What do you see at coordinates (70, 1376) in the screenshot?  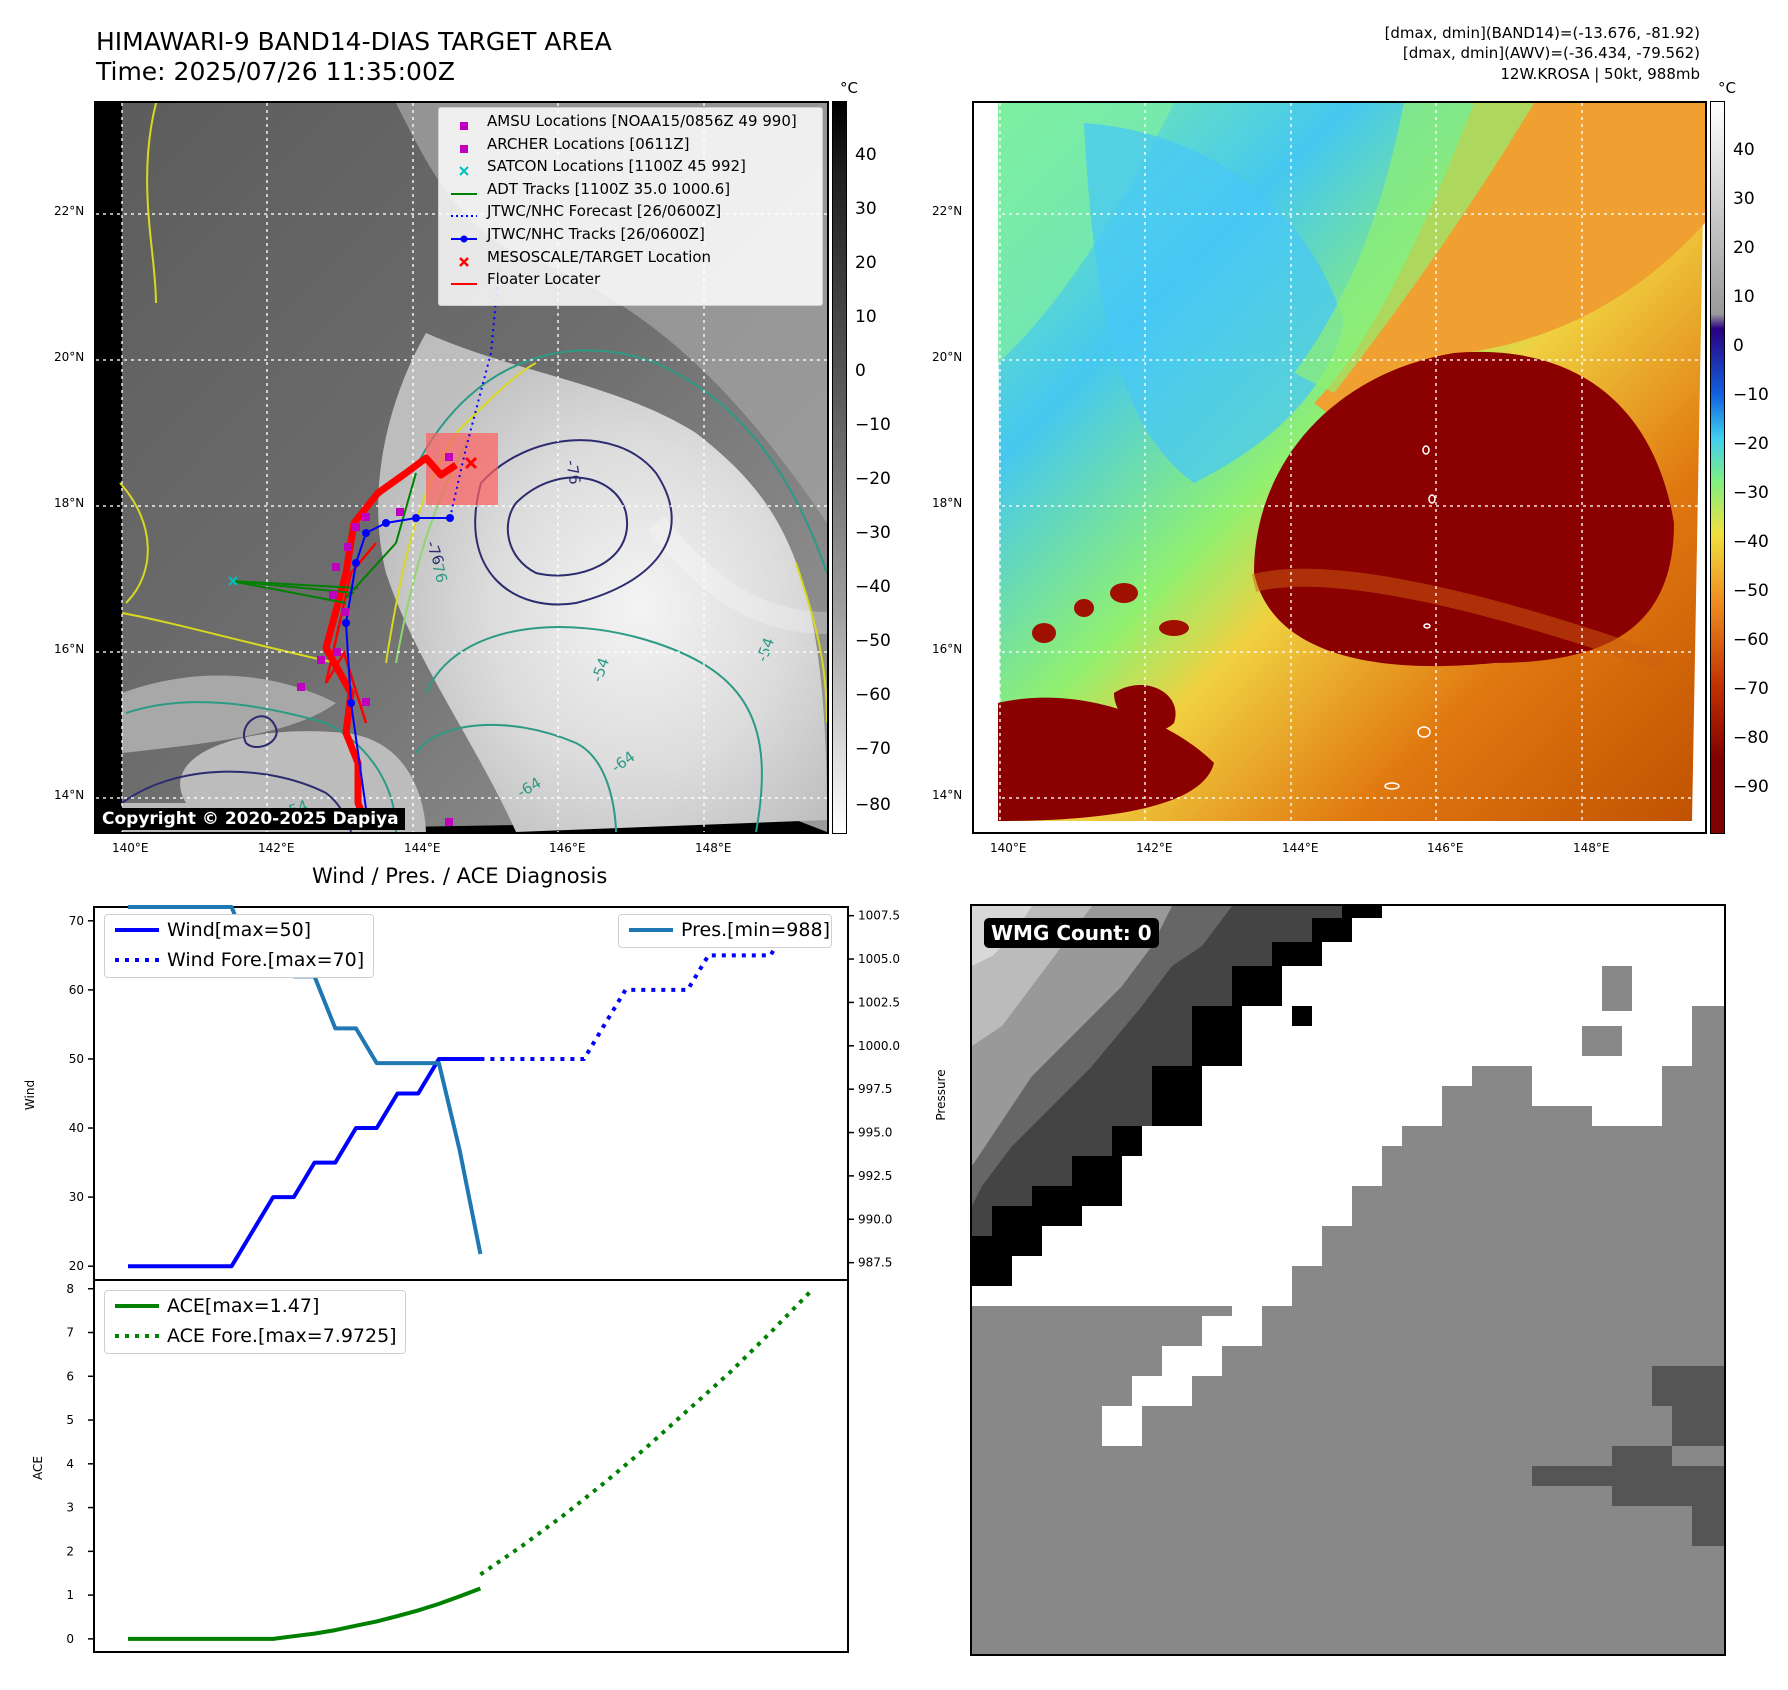 I see `ace-tick-label: 6` at bounding box center [70, 1376].